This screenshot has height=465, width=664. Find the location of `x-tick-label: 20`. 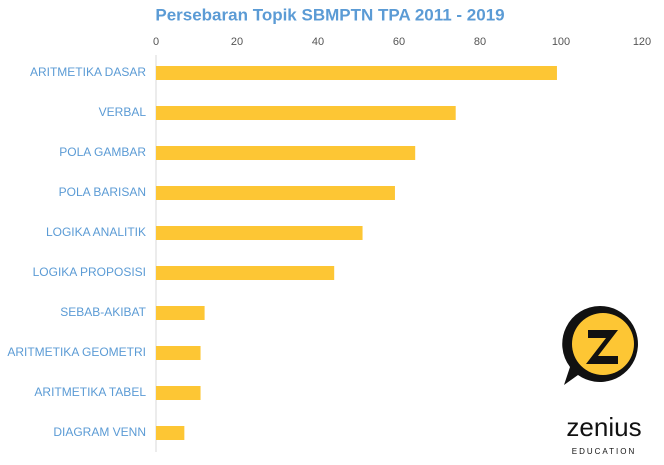

x-tick-label: 20 is located at coordinates (237, 42).